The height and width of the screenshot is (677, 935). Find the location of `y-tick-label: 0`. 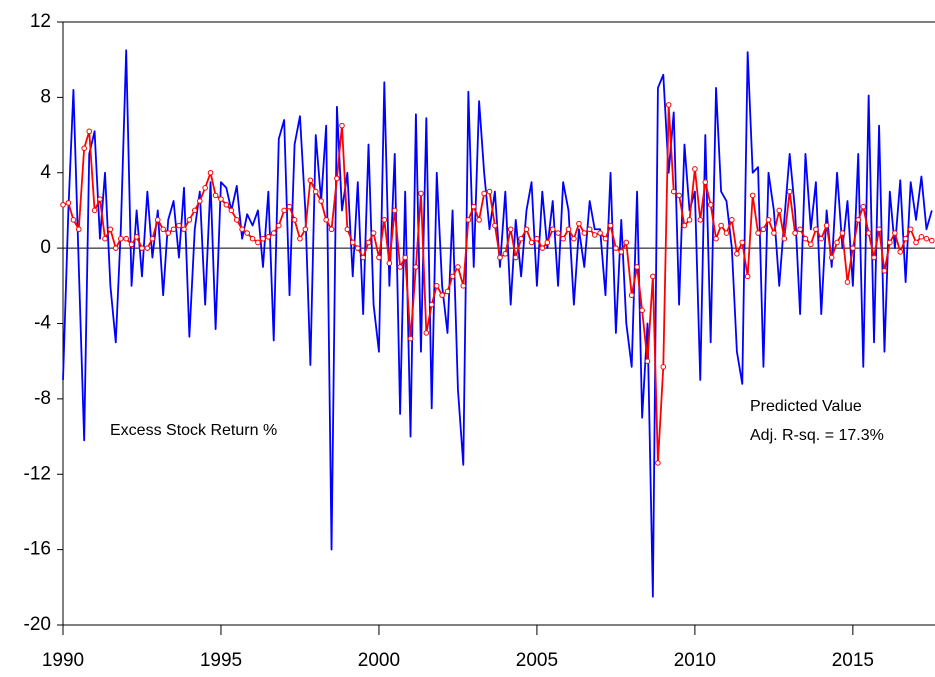

y-tick-label: 0 is located at coordinates (45, 247).